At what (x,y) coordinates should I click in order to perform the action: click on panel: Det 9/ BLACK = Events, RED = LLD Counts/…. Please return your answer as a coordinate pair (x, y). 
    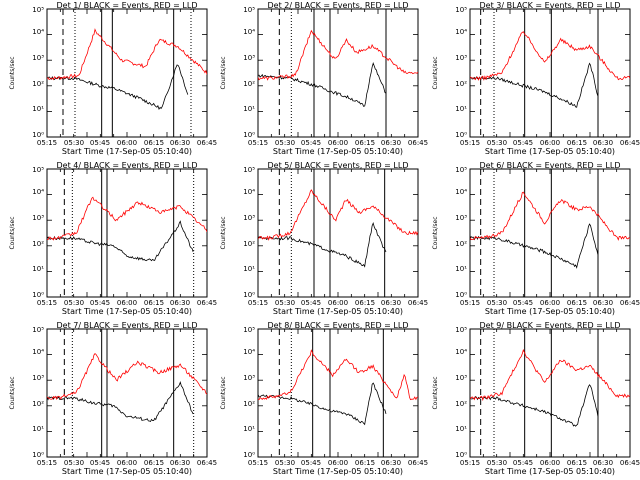
    Looking at the image, I should click on (536, 398).